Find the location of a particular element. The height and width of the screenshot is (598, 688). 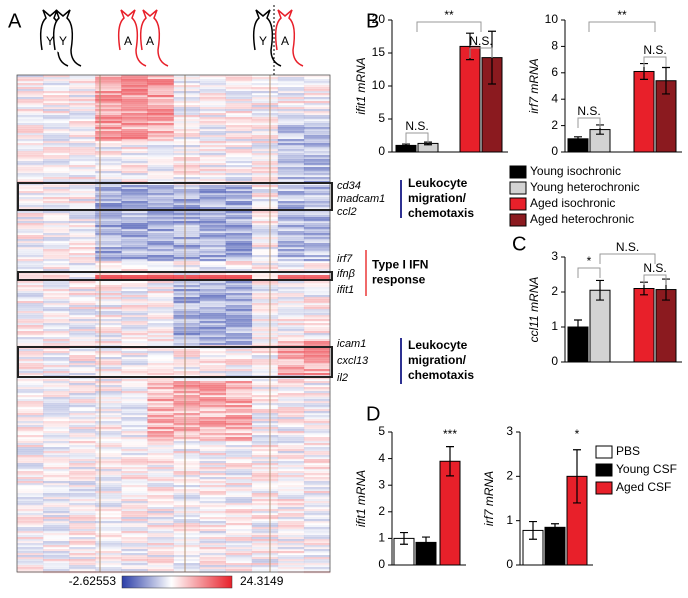

y-tick-label: 3 is located at coordinates (381, 484).